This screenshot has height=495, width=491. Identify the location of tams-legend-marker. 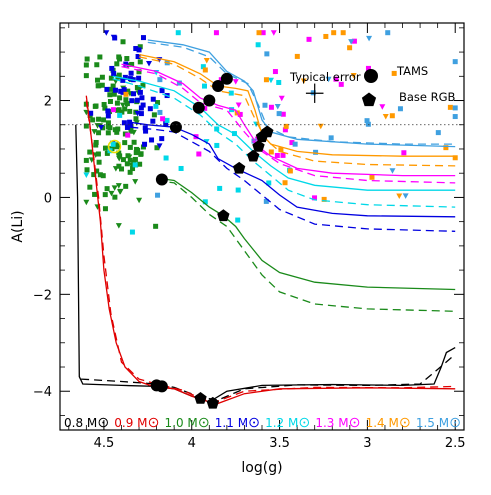
(371, 76).